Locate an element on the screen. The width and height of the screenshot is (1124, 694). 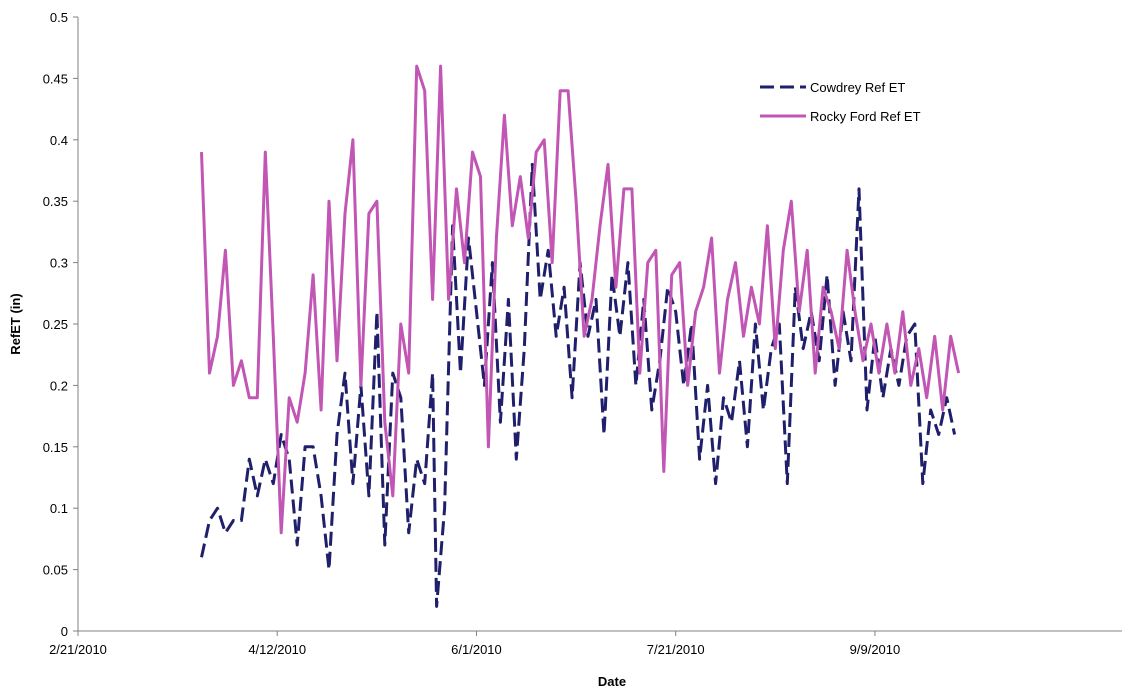
y-tick-label: 0.35 is located at coordinates (55, 201).